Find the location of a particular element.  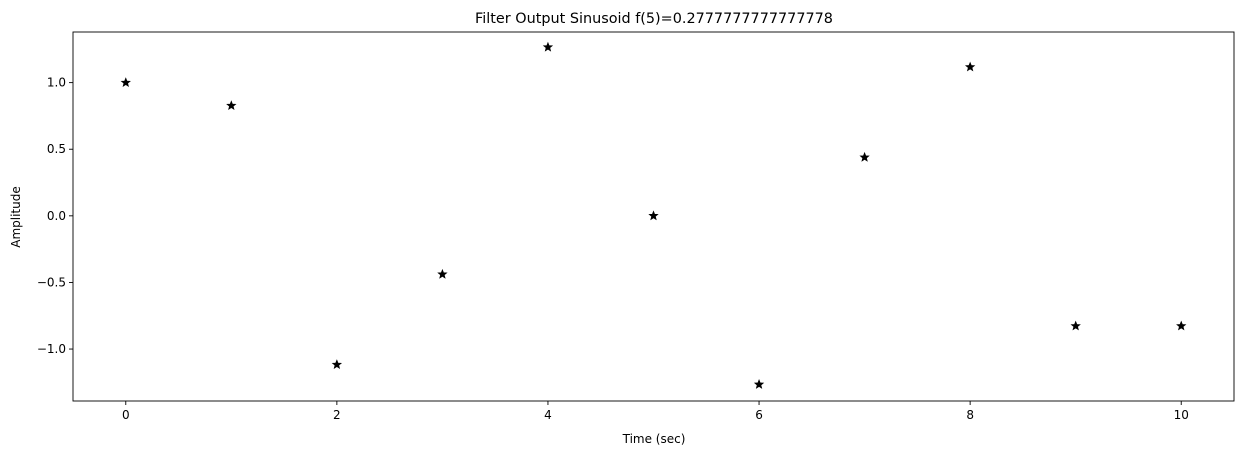

x-tick-label: 6 is located at coordinates (759, 415).